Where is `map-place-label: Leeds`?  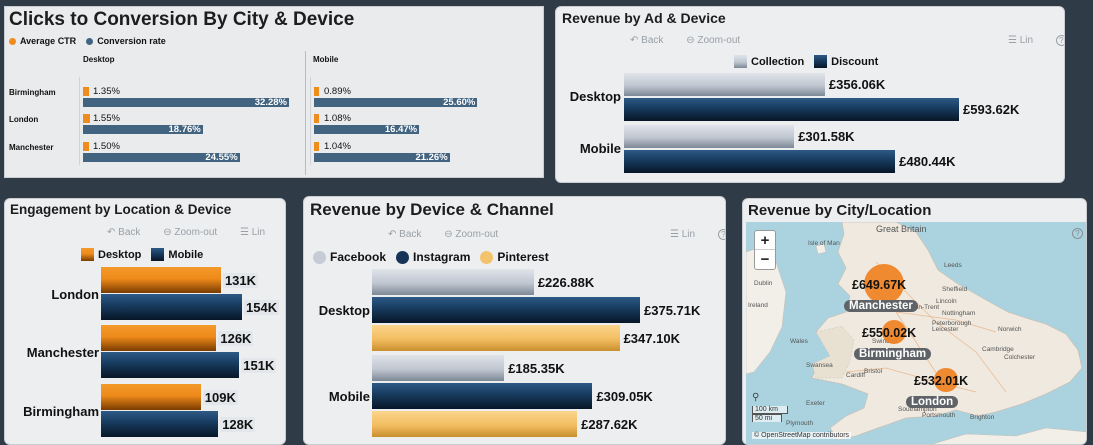
map-place-label: Leeds is located at coordinates (953, 265).